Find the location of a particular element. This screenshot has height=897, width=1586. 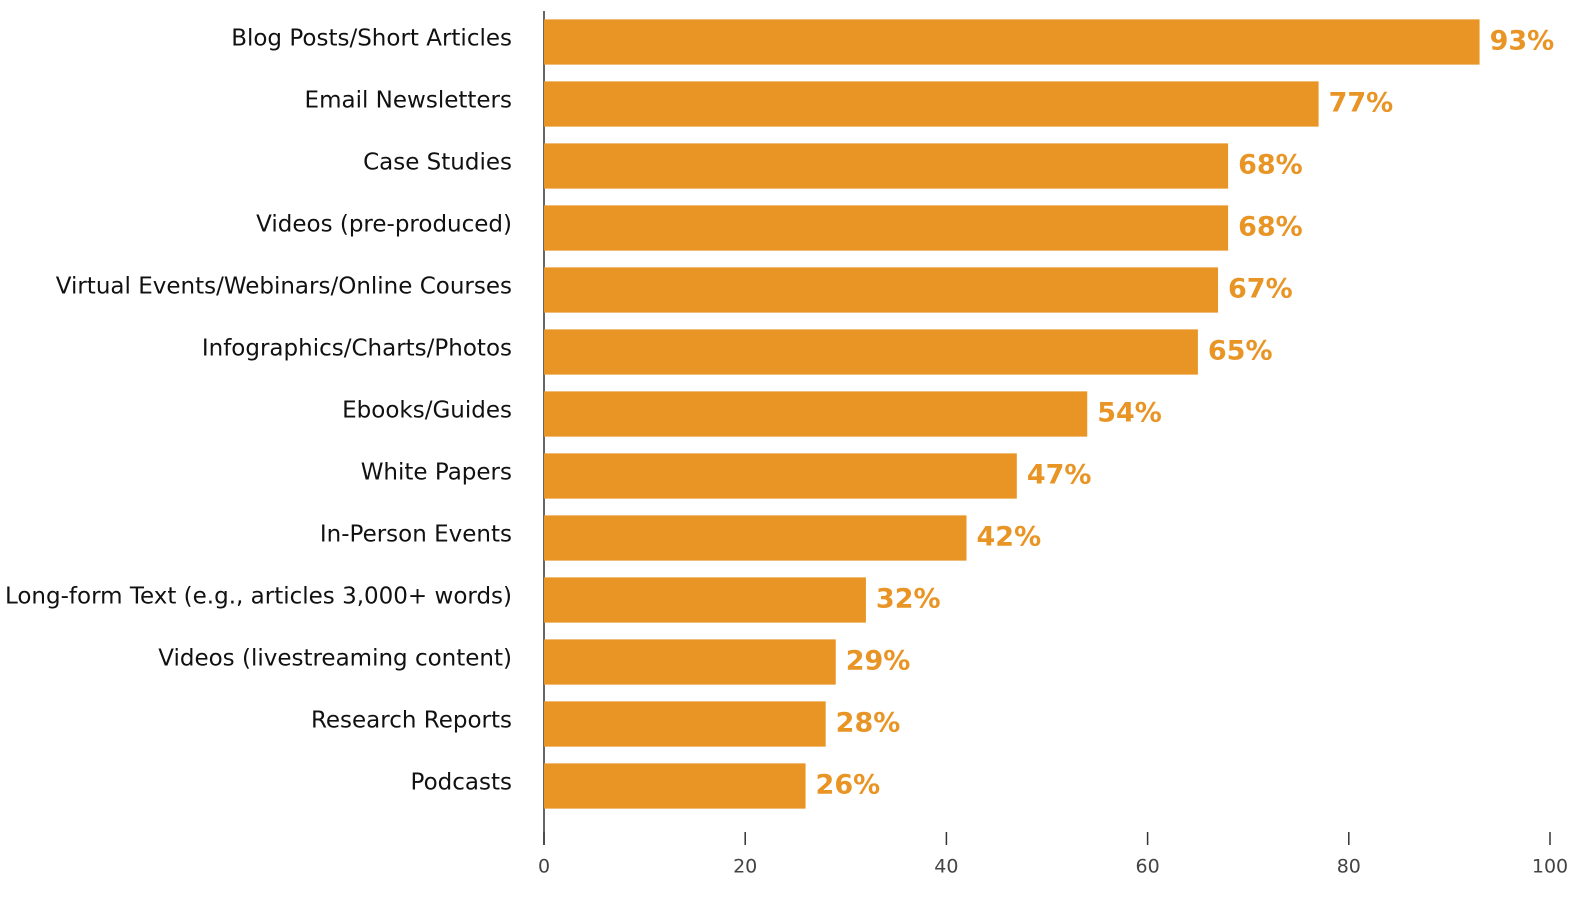

category-label: Videos (pre-produced) is located at coordinates (384, 225).